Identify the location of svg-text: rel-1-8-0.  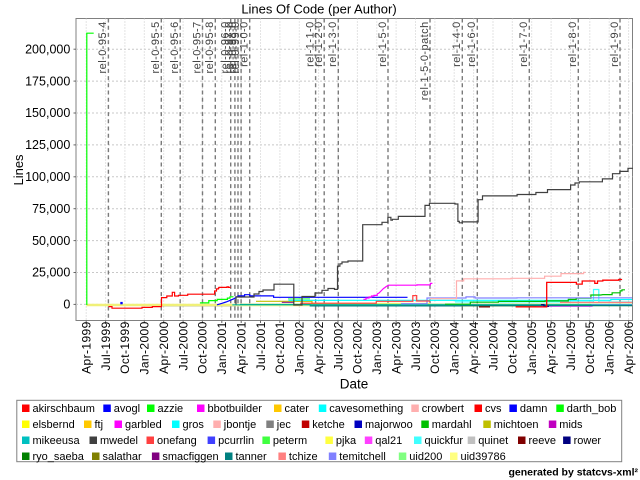
(573, 44).